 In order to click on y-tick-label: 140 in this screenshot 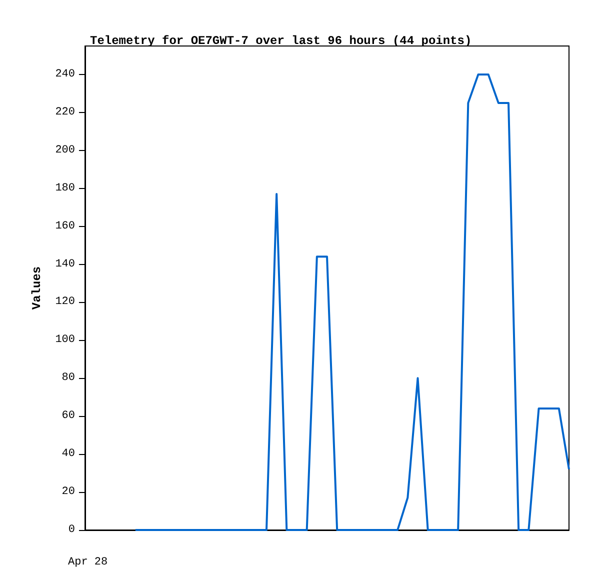, I will do `click(65, 264)`.